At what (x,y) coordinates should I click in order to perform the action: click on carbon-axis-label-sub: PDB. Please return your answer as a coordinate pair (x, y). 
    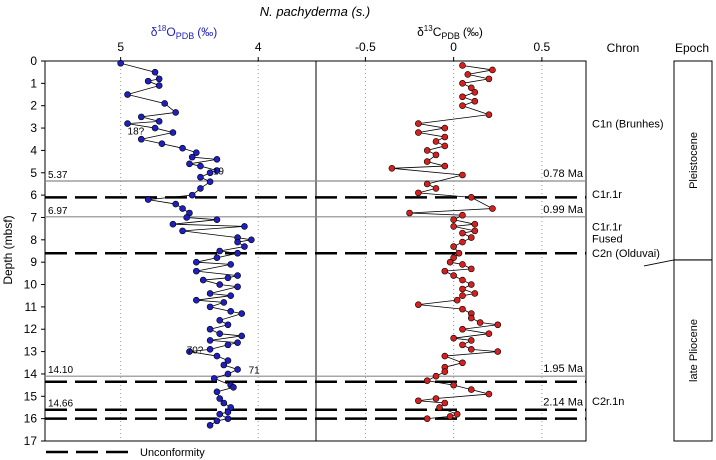
    Looking at the image, I should click on (450, 36).